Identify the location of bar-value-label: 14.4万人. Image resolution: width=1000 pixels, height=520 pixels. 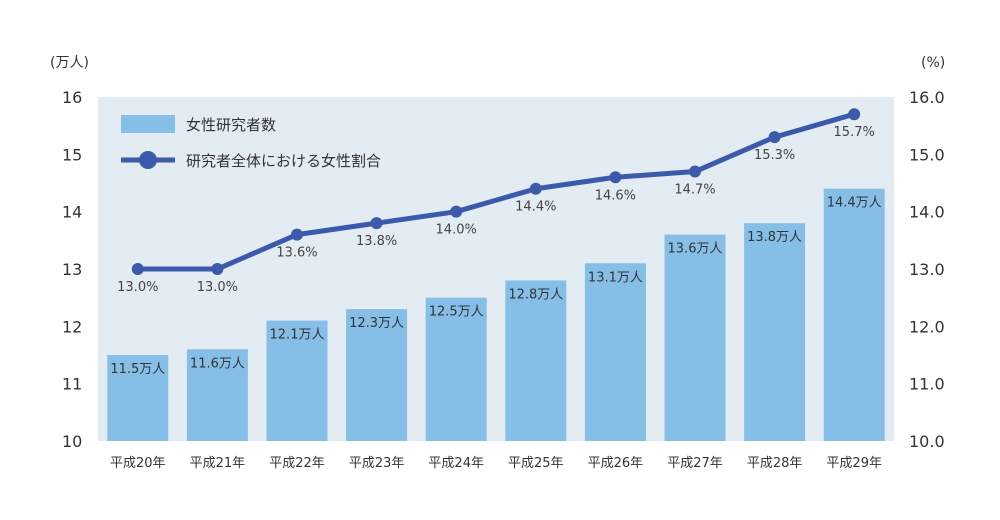
(854, 203).